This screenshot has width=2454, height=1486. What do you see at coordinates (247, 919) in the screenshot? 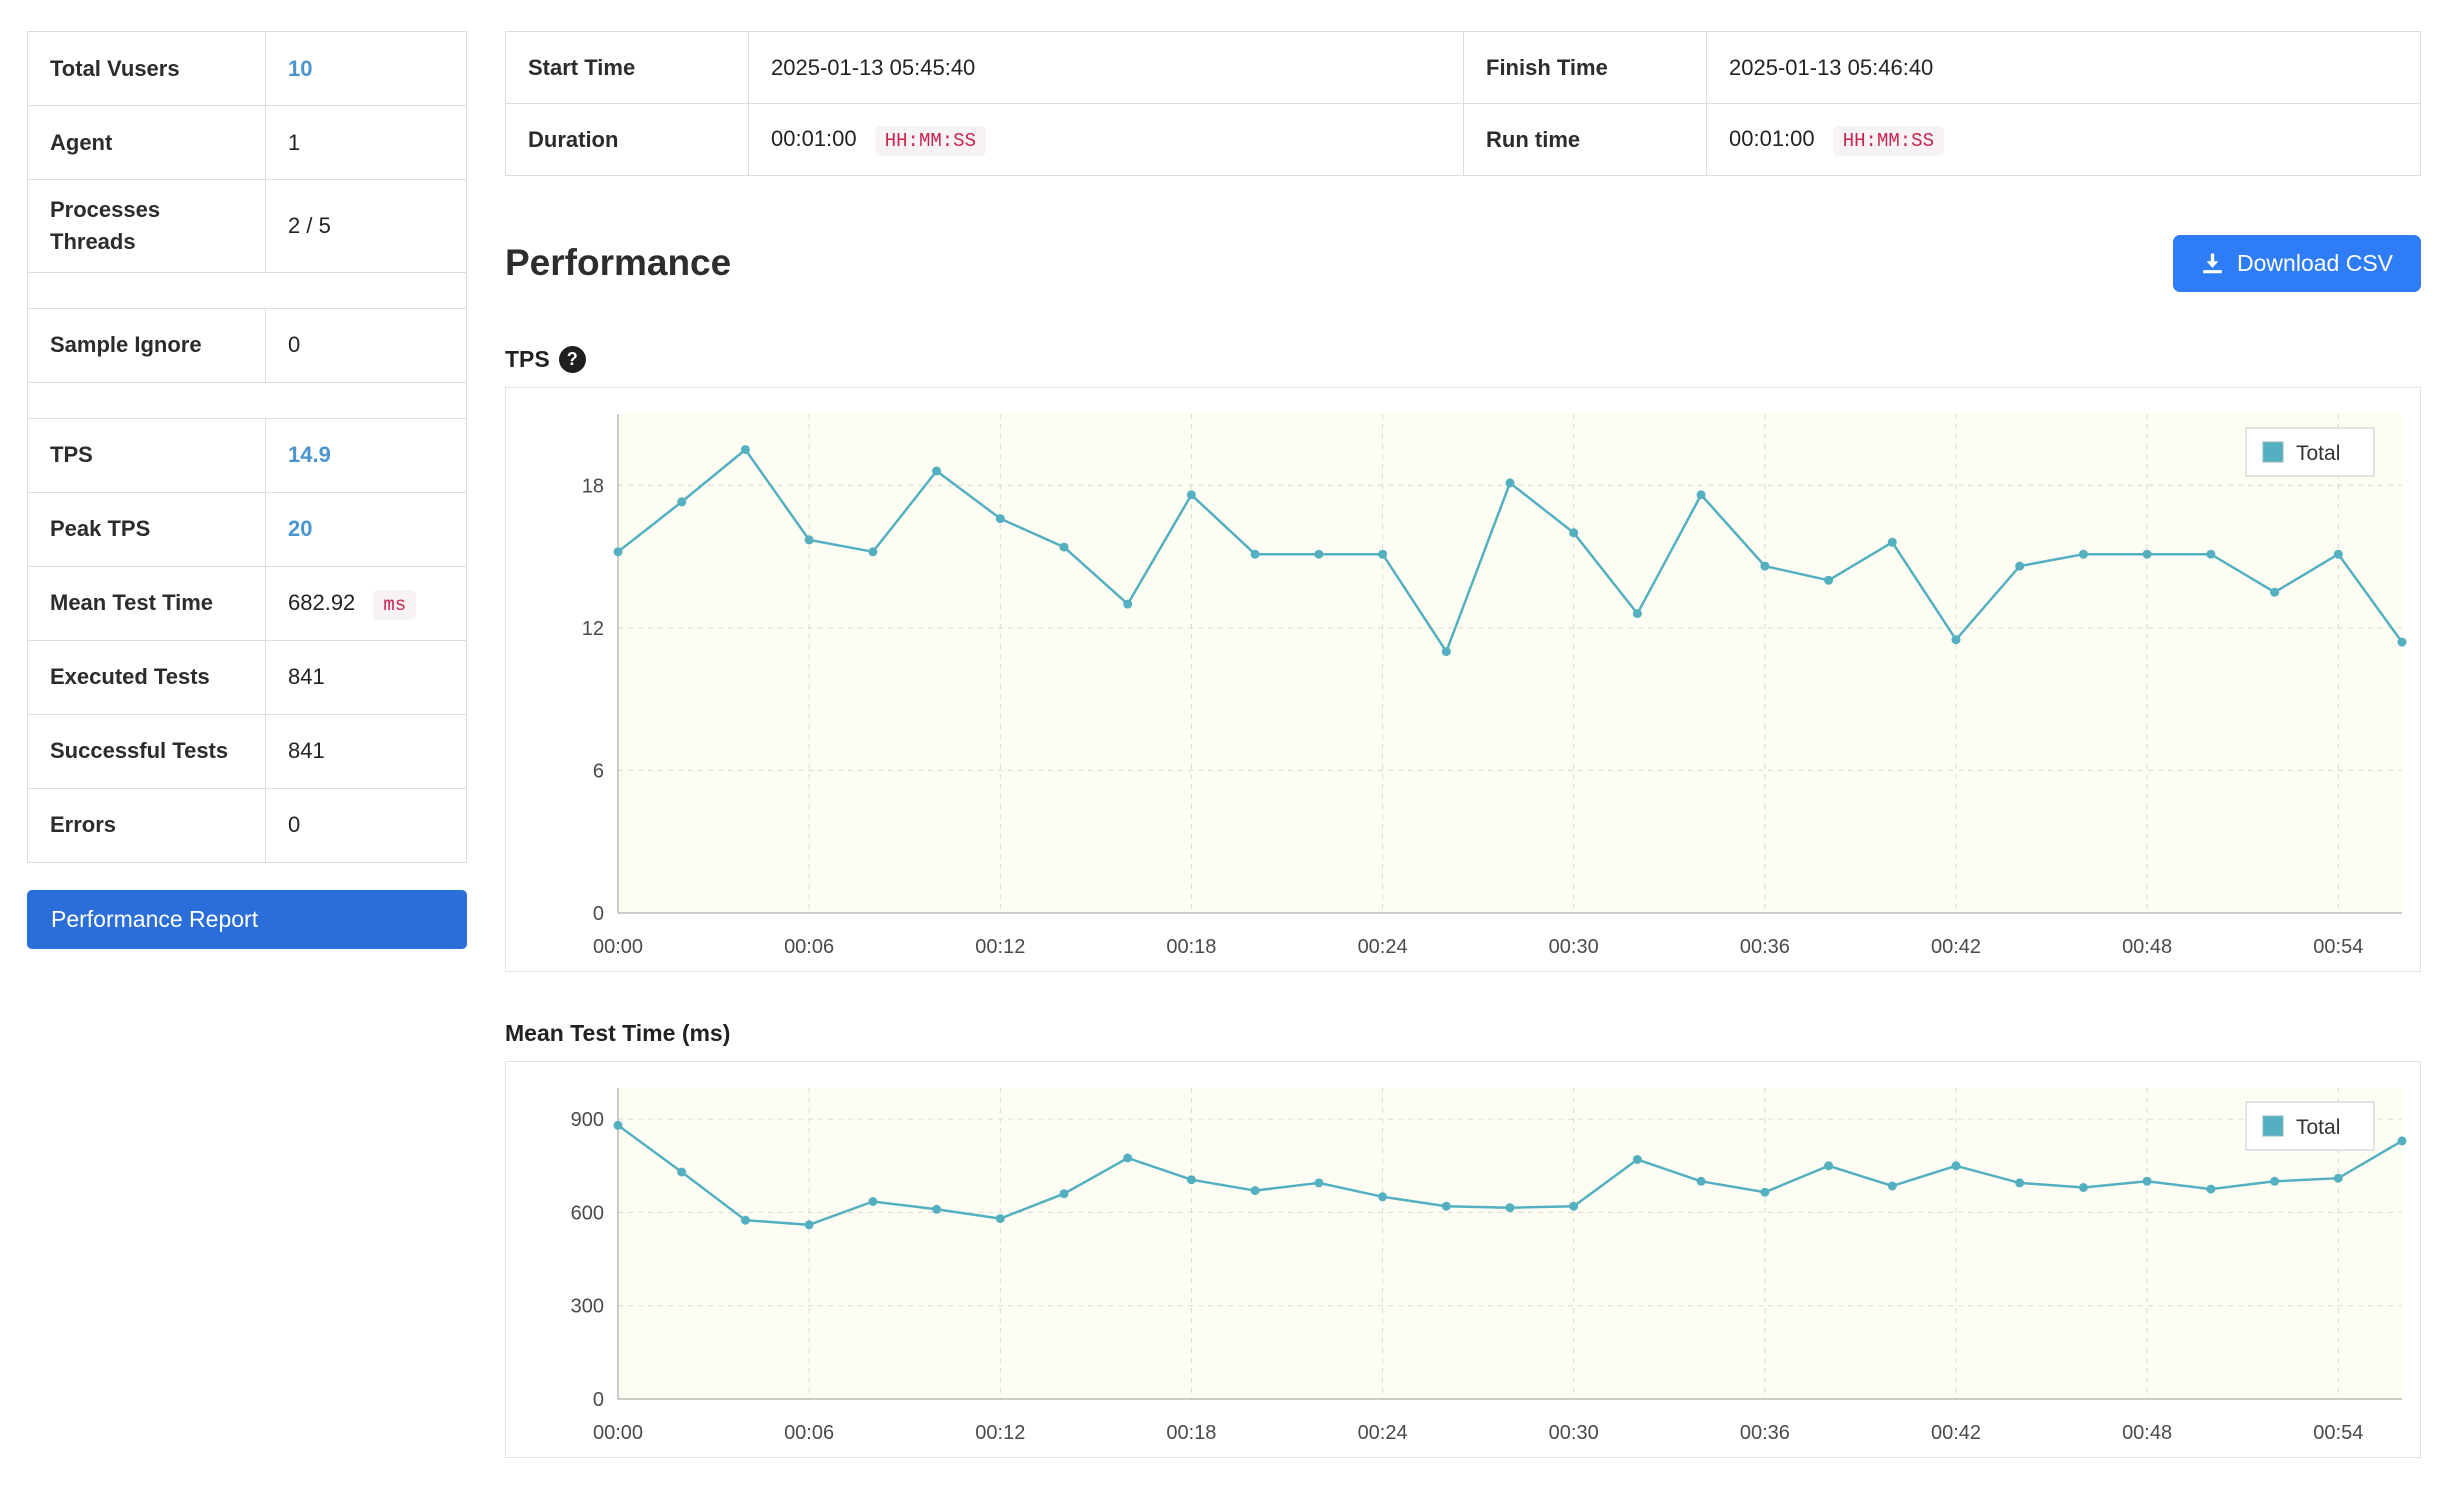
I see `performance-report-button: Performance Report` at bounding box center [247, 919].